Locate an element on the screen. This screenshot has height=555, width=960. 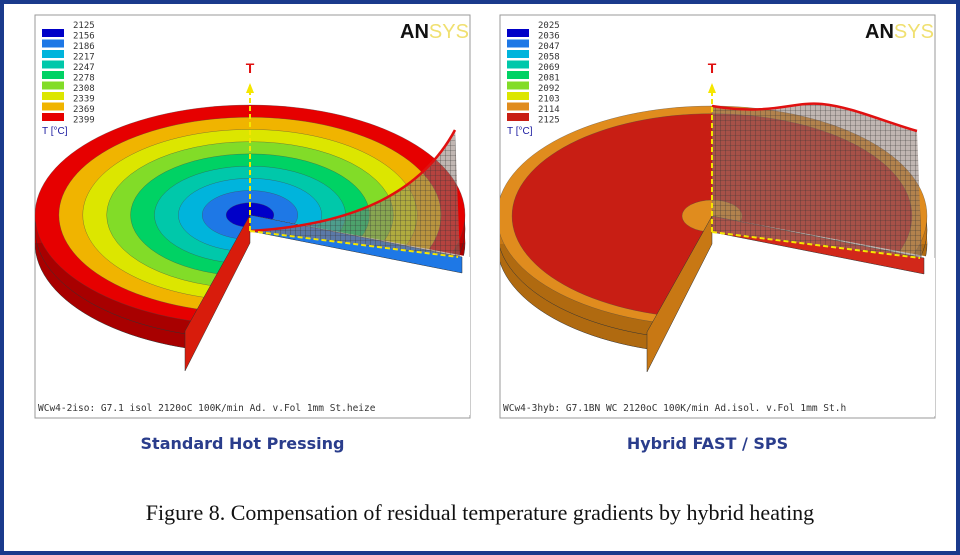
legend-label: 2186 is located at coordinates (84, 47).